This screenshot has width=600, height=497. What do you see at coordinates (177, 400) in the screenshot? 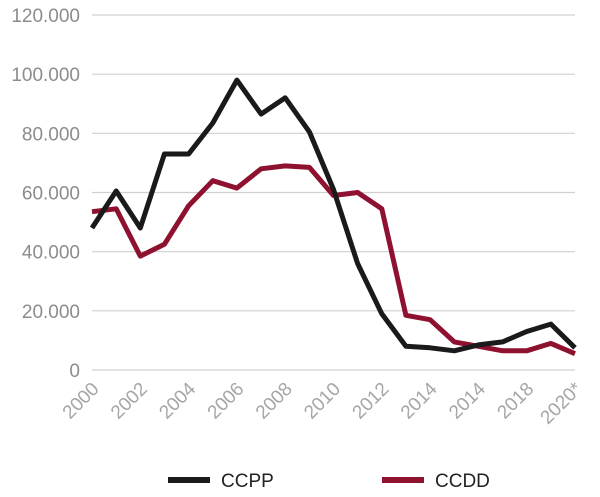
I see `x-tick-label: 2004` at bounding box center [177, 400].